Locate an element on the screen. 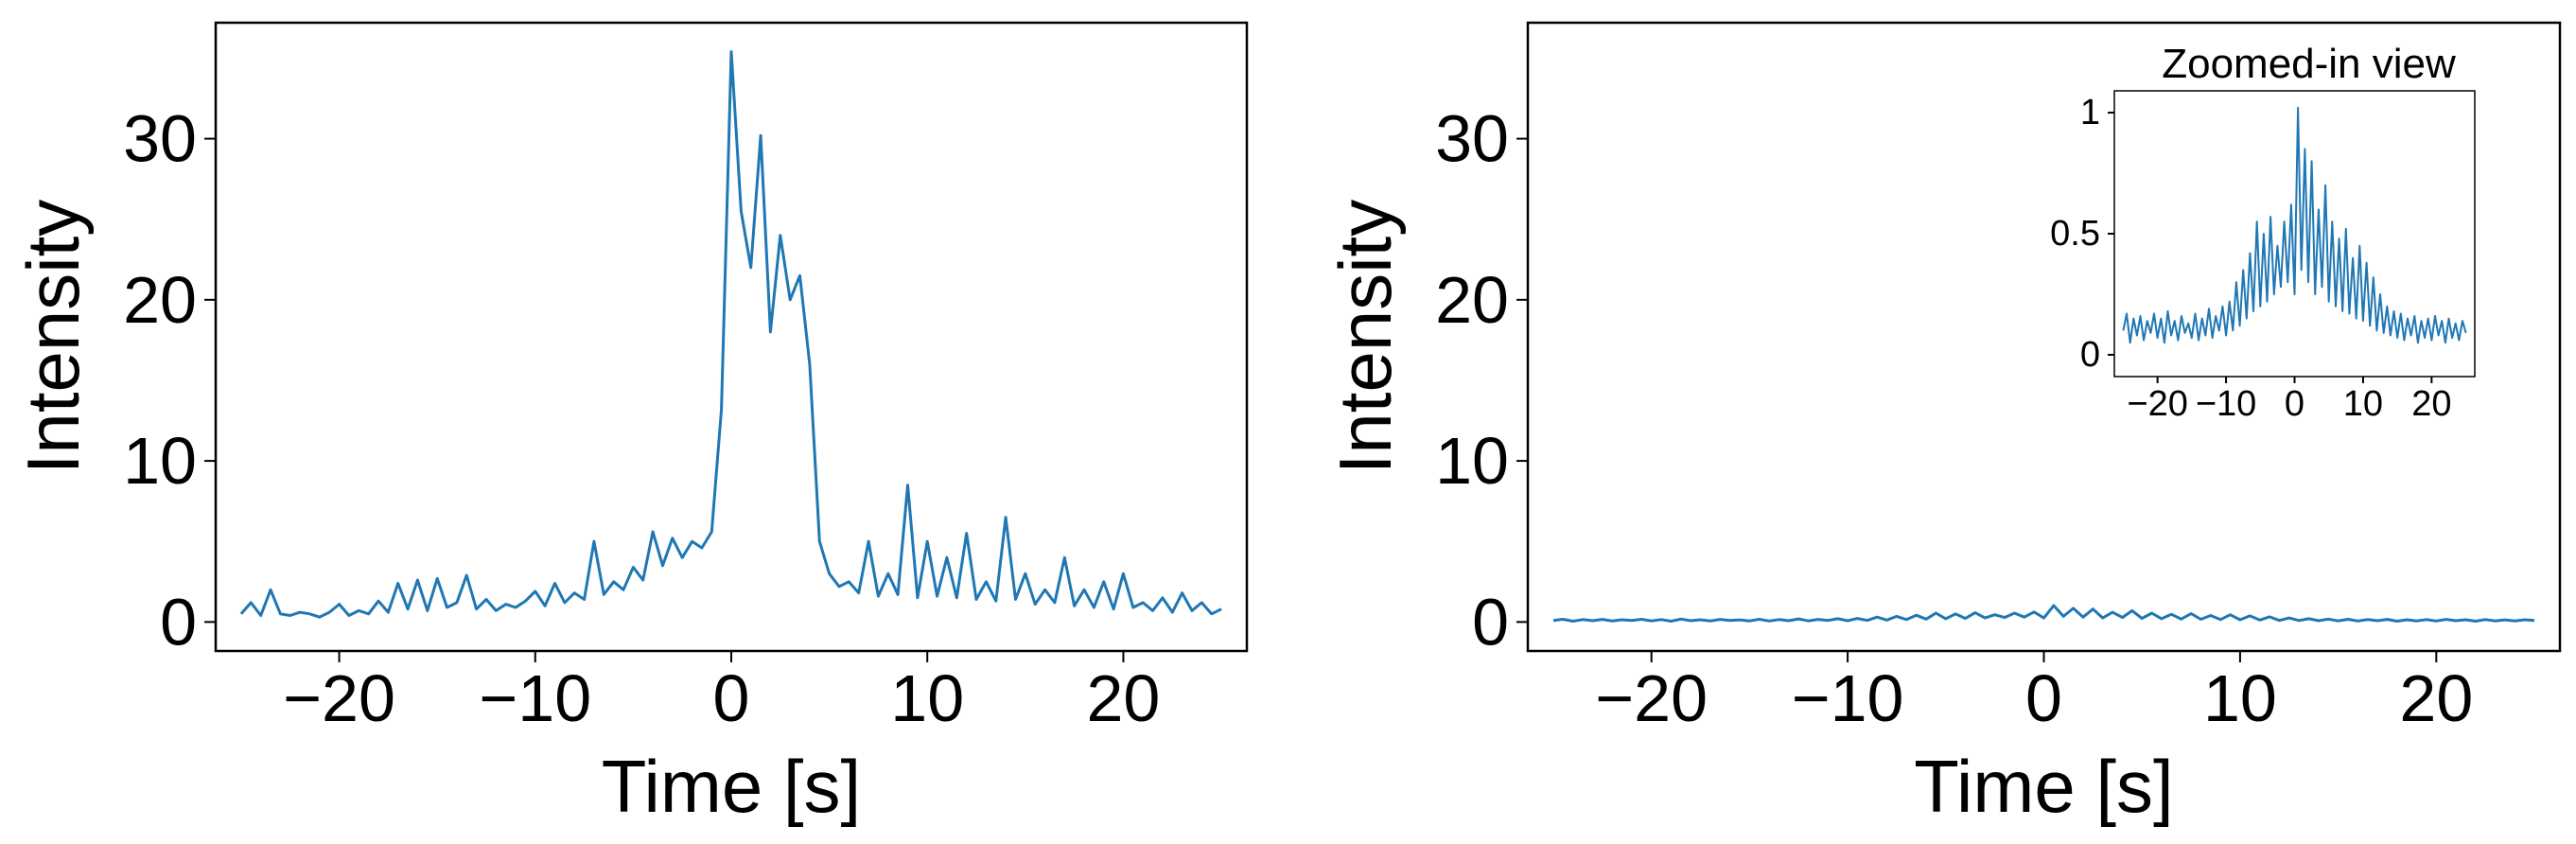 The width and height of the screenshot is (2576, 844). plot-area is located at coordinates (2294, 234).